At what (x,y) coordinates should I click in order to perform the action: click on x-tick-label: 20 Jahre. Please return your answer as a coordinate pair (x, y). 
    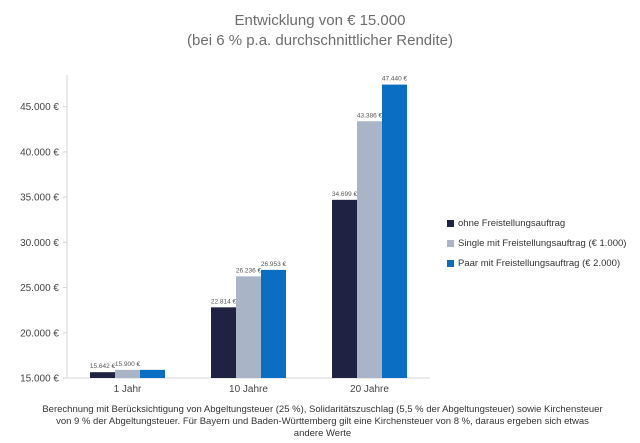
    Looking at the image, I should click on (369, 389).